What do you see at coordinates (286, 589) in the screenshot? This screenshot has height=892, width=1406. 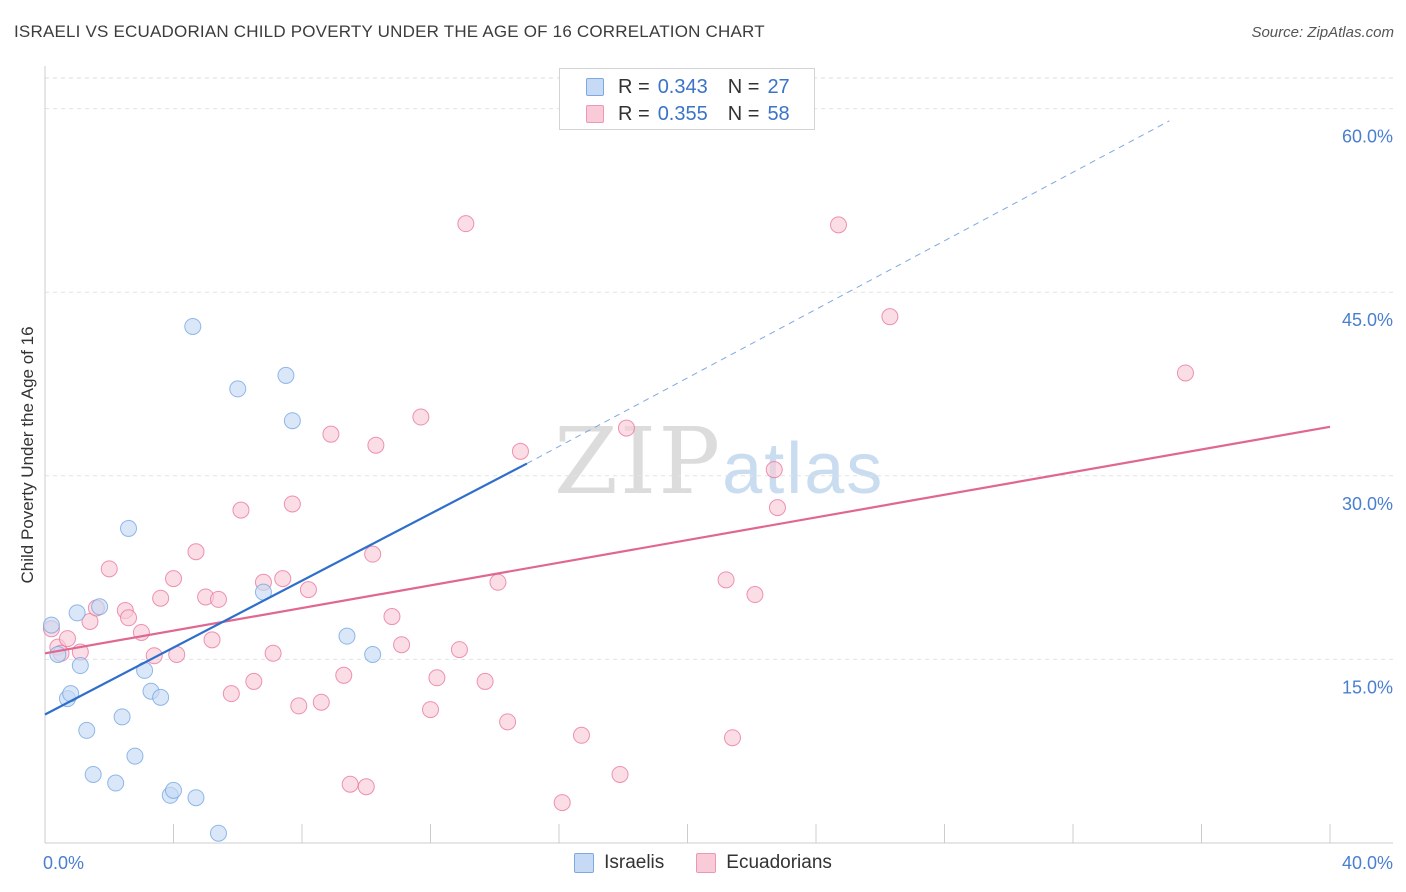 I see `israelis-trend-line` at bounding box center [286, 589].